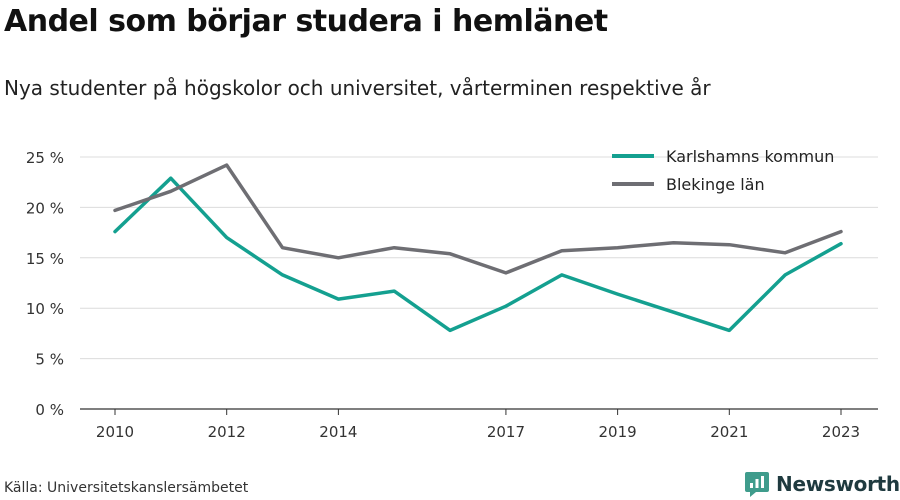 Image resolution: width=900 pixels, height=500 pixels. I want to click on y-tick-label: 25 %, so click(45, 158).